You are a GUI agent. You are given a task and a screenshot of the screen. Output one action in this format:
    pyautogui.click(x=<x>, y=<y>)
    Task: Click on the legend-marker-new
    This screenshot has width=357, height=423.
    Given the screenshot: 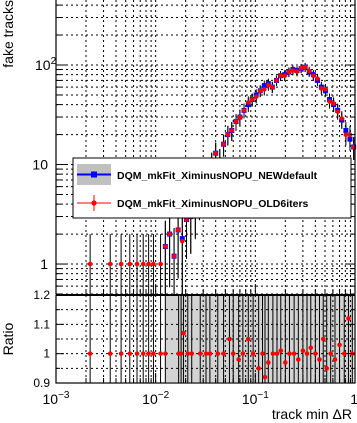 What is the action you would take?
    pyautogui.click(x=94, y=174)
    